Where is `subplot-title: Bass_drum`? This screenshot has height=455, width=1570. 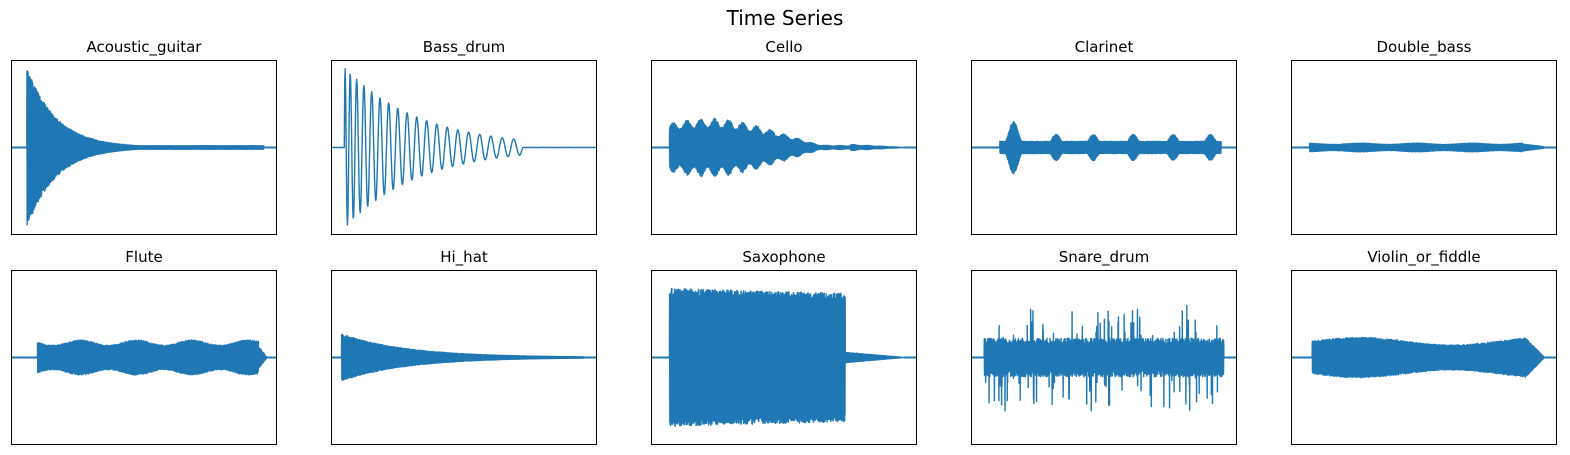 subplot-title: Bass_drum is located at coordinates (464, 47).